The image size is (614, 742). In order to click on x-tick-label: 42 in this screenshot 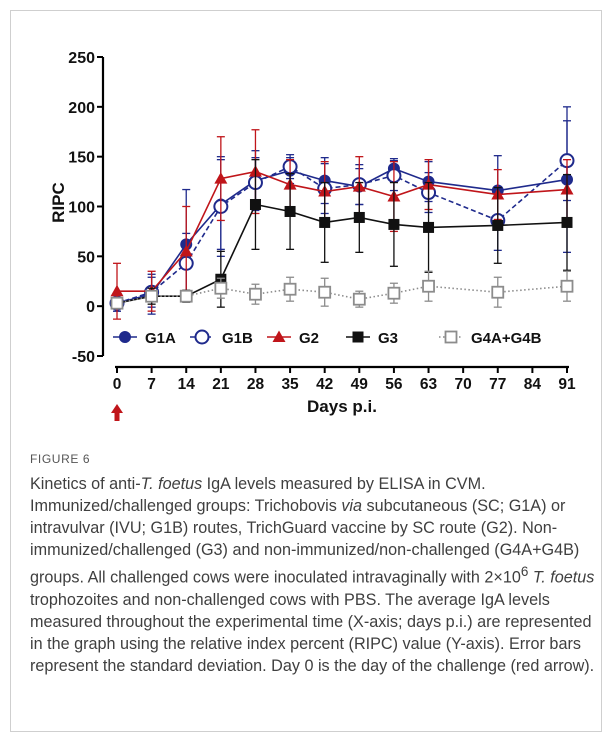, I will do `click(324, 384)`.